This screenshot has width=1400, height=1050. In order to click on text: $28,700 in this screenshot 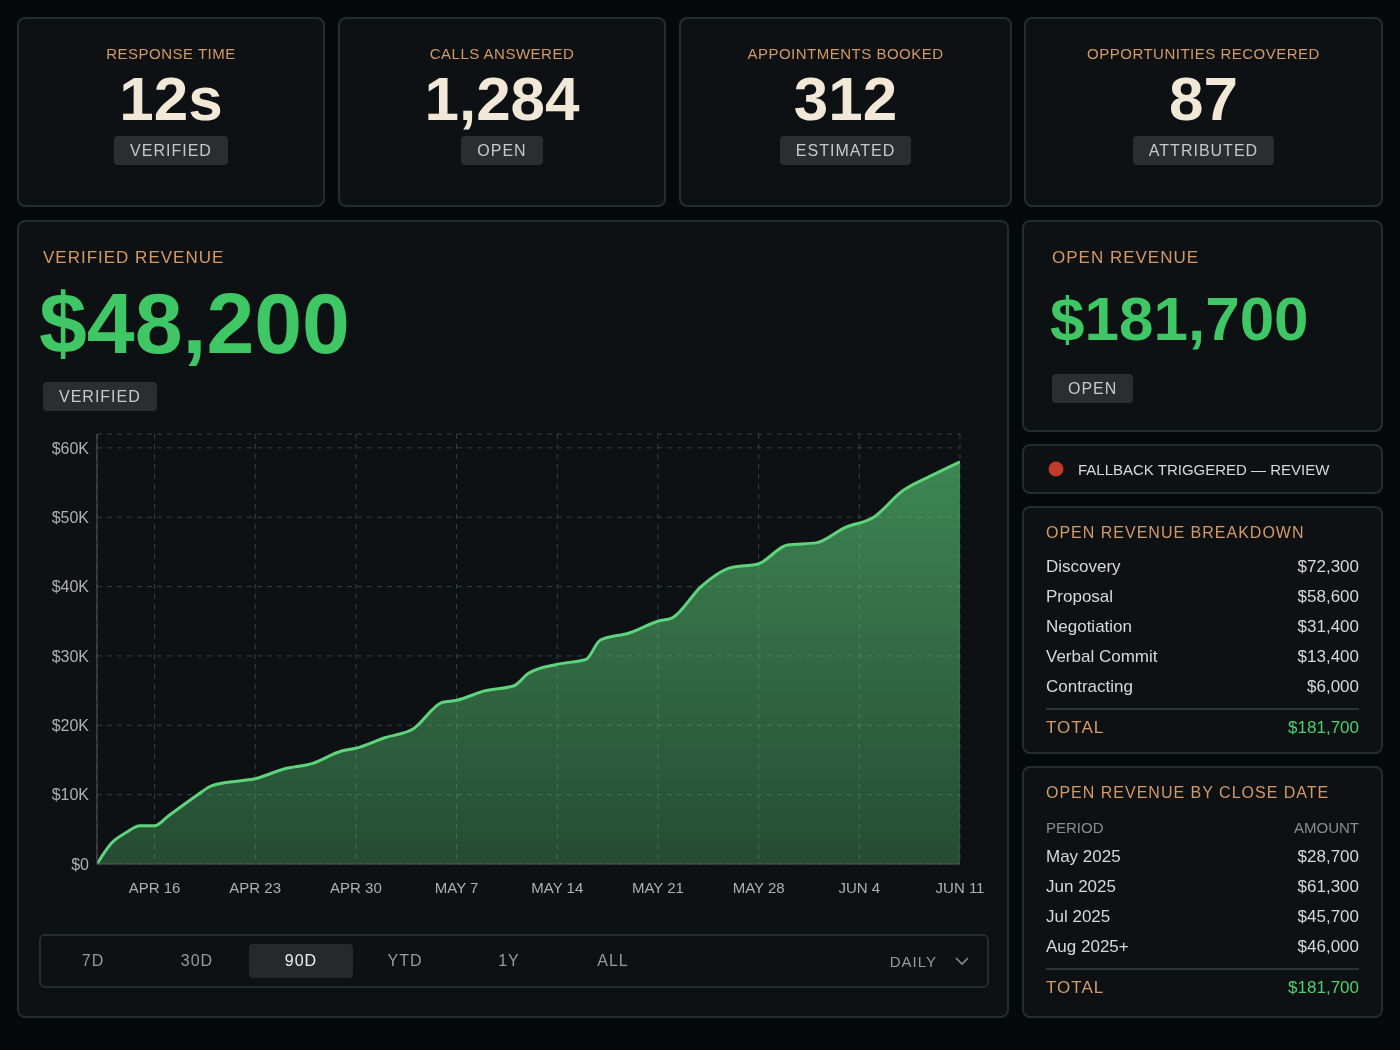, I will do `click(1328, 856)`.